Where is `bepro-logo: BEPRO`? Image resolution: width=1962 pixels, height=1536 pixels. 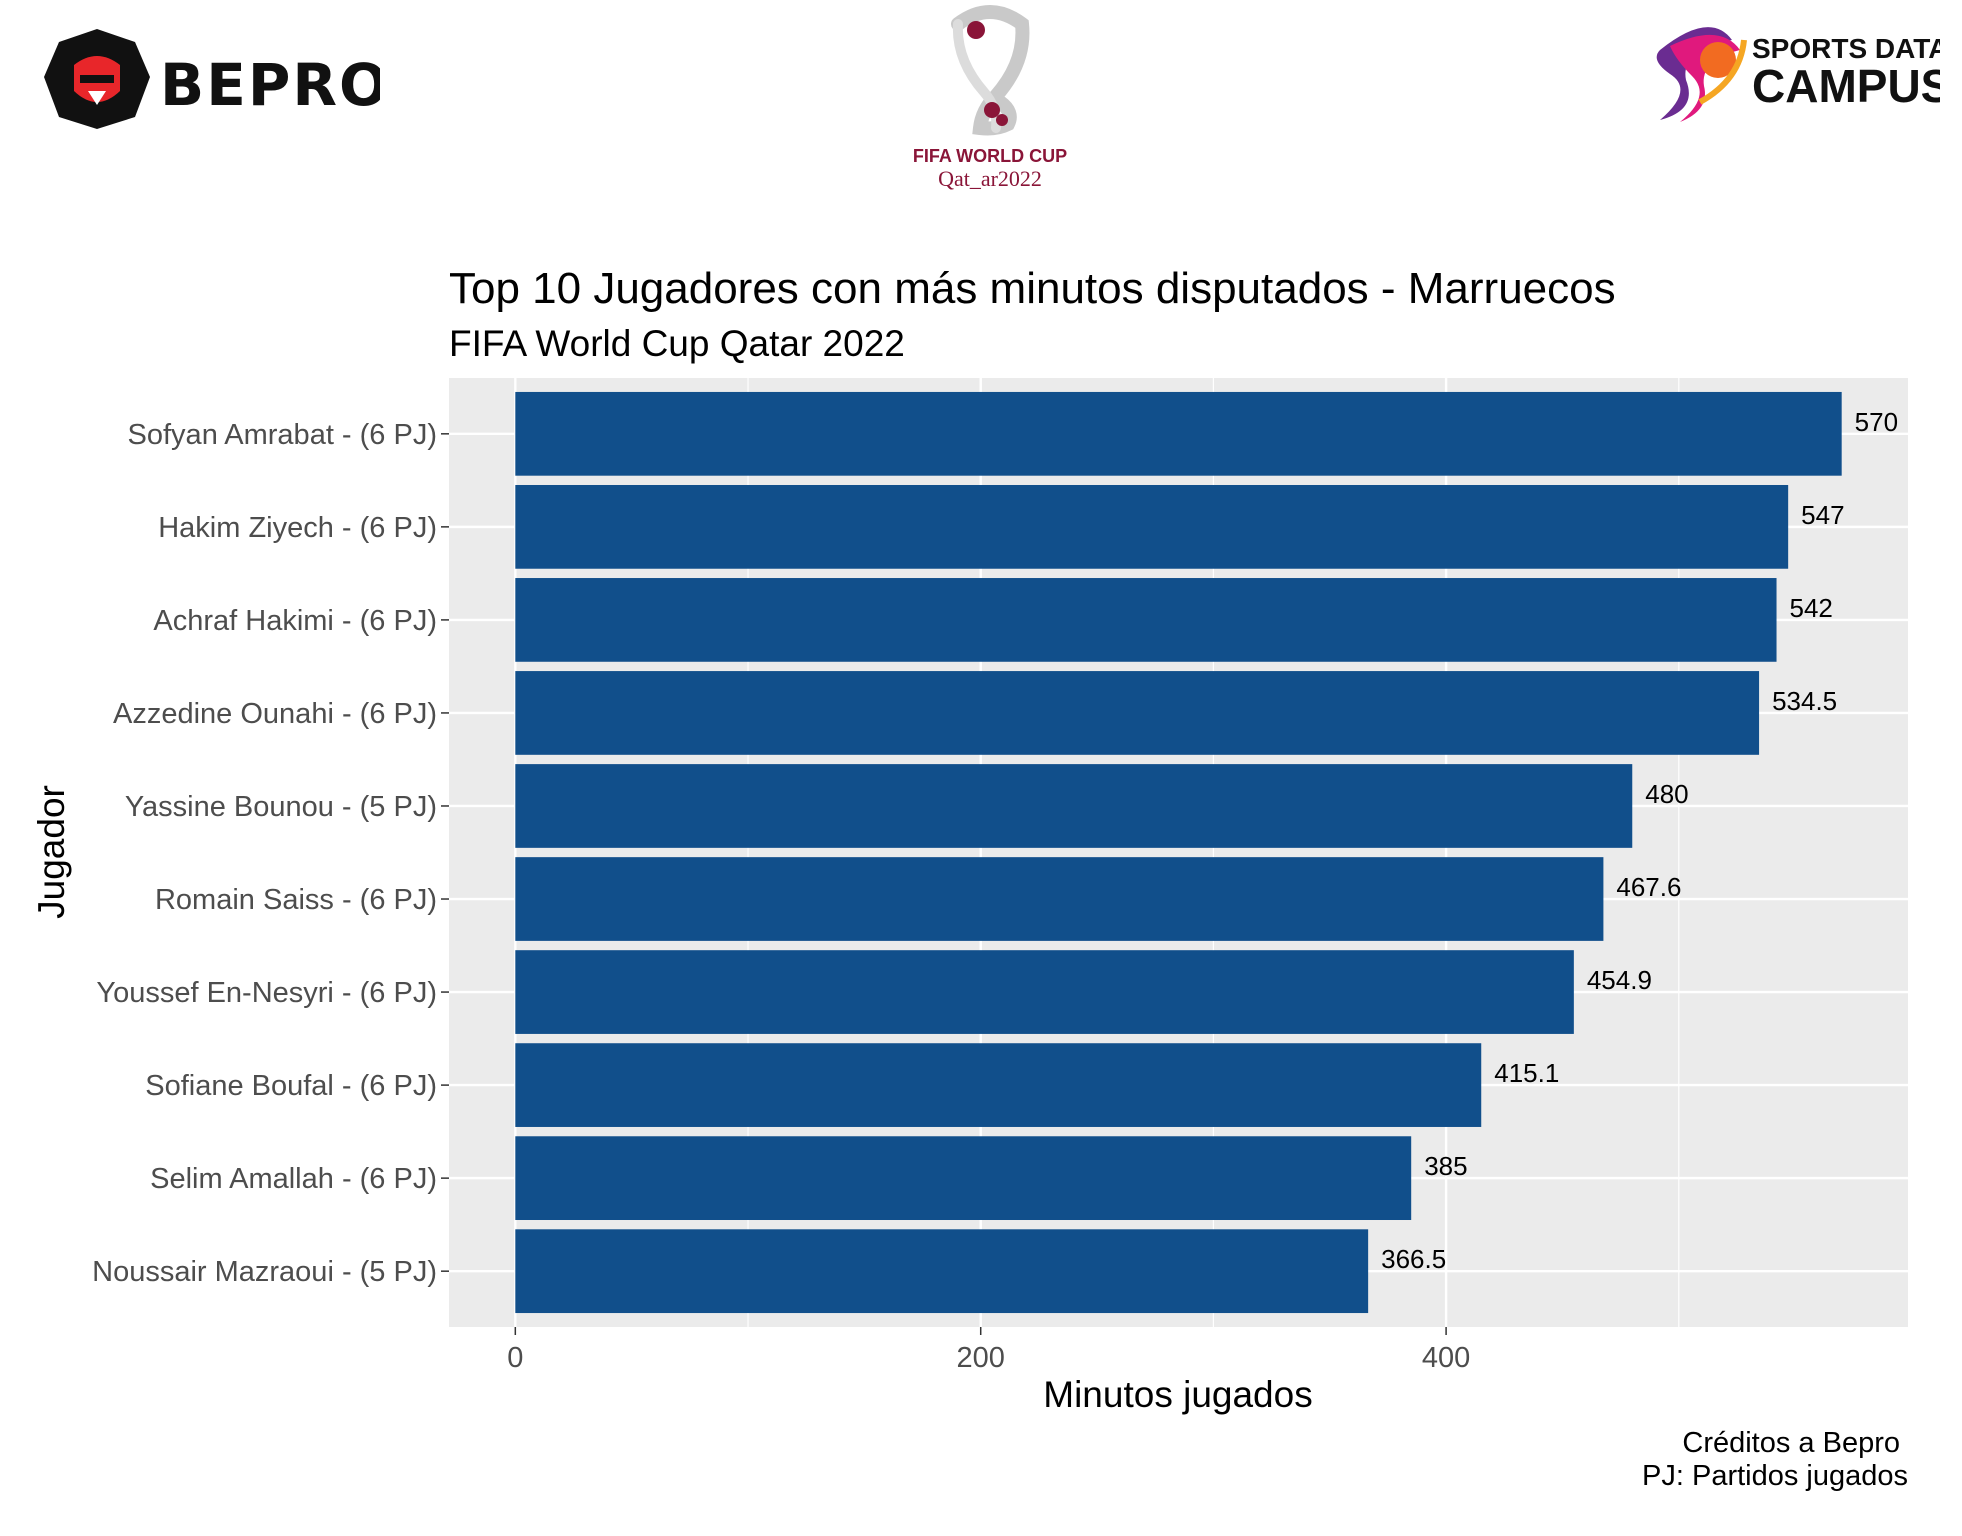
bepro-logo: BEPRO is located at coordinates (212, 79).